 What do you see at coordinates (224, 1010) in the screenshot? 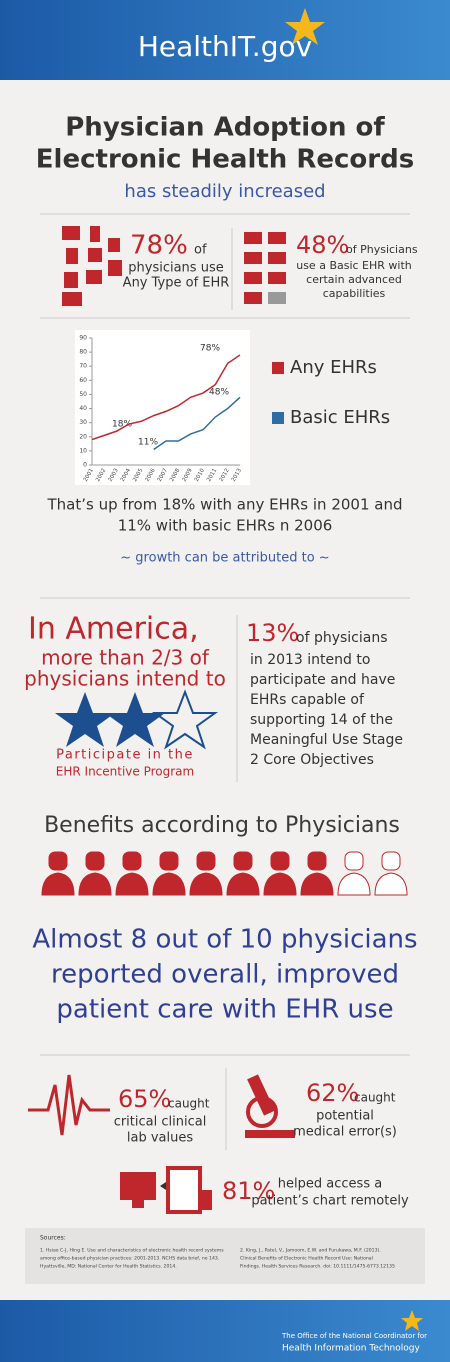
I see `benefits-text: patient care with EHR use` at bounding box center [224, 1010].